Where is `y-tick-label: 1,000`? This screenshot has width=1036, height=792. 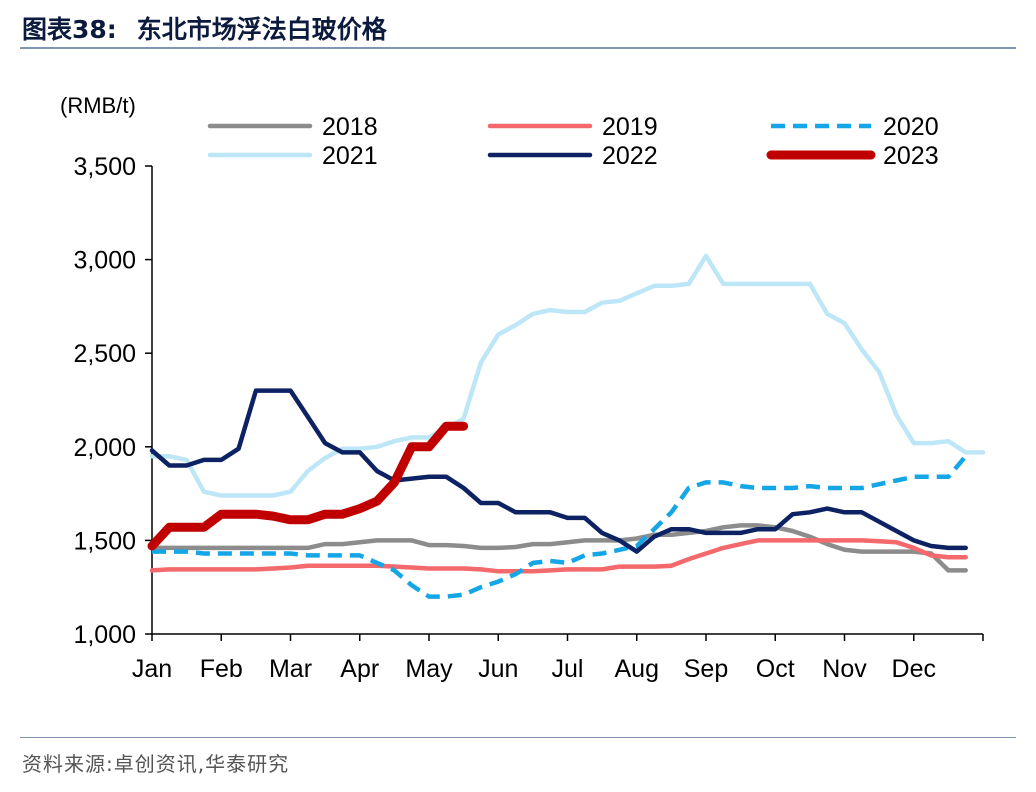
y-tick-label: 1,000 is located at coordinates (104, 635).